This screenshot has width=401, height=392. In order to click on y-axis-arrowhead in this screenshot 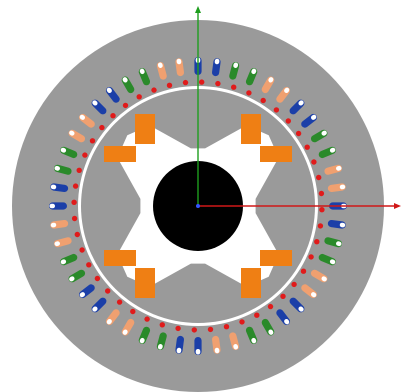, I will do `click(198, 9)`.